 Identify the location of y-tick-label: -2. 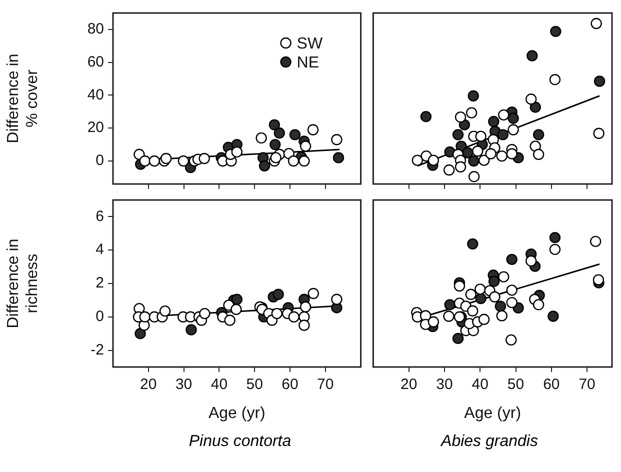
(97, 349).